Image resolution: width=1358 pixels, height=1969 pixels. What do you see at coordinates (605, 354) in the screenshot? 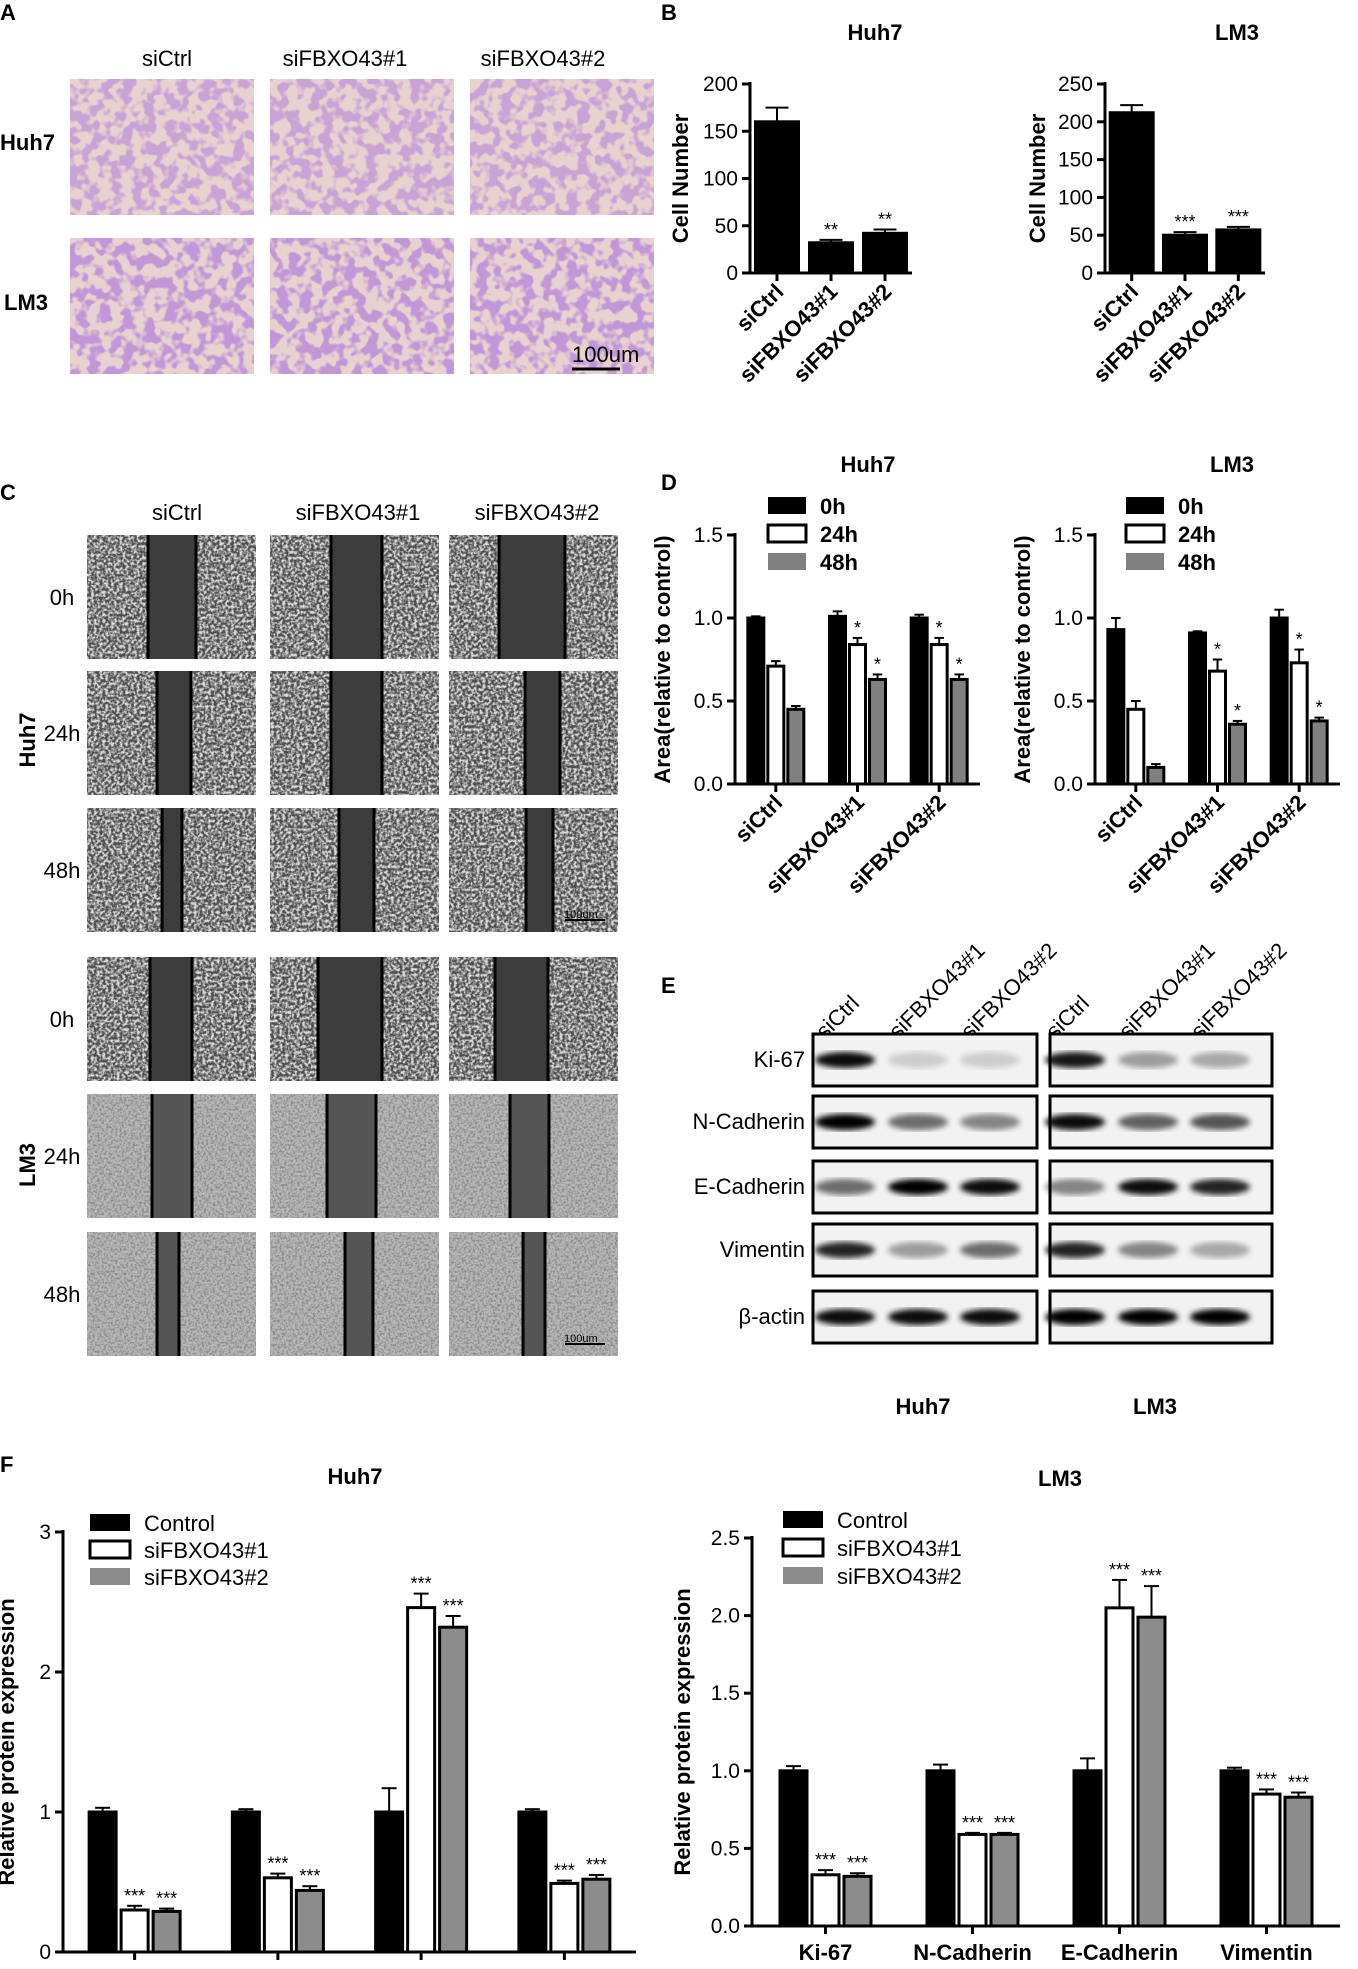
I see `scale-bar-label: 100um` at bounding box center [605, 354].